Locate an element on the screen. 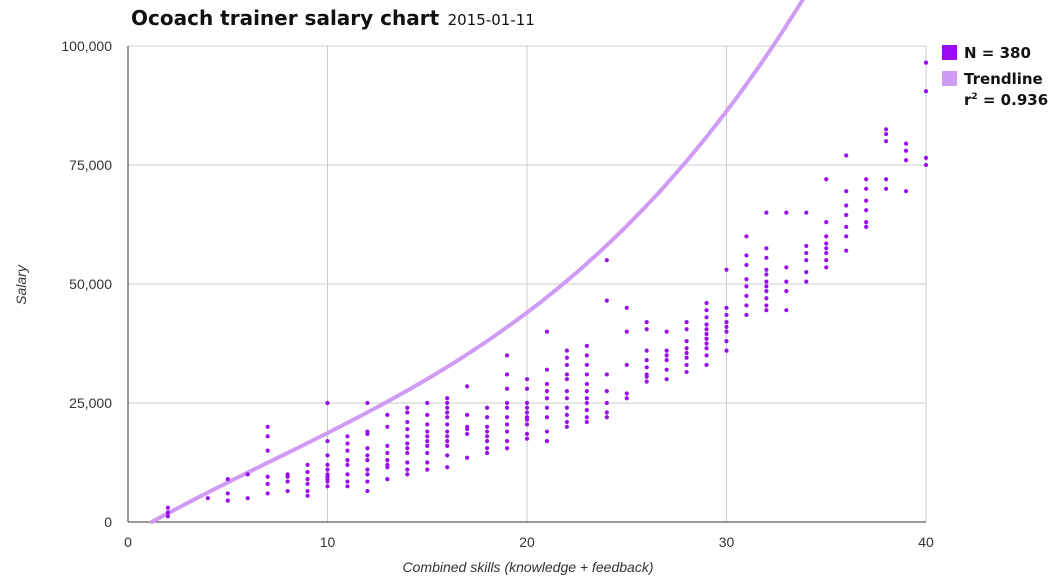  y-tick-label: 25,000 is located at coordinates (90, 403).